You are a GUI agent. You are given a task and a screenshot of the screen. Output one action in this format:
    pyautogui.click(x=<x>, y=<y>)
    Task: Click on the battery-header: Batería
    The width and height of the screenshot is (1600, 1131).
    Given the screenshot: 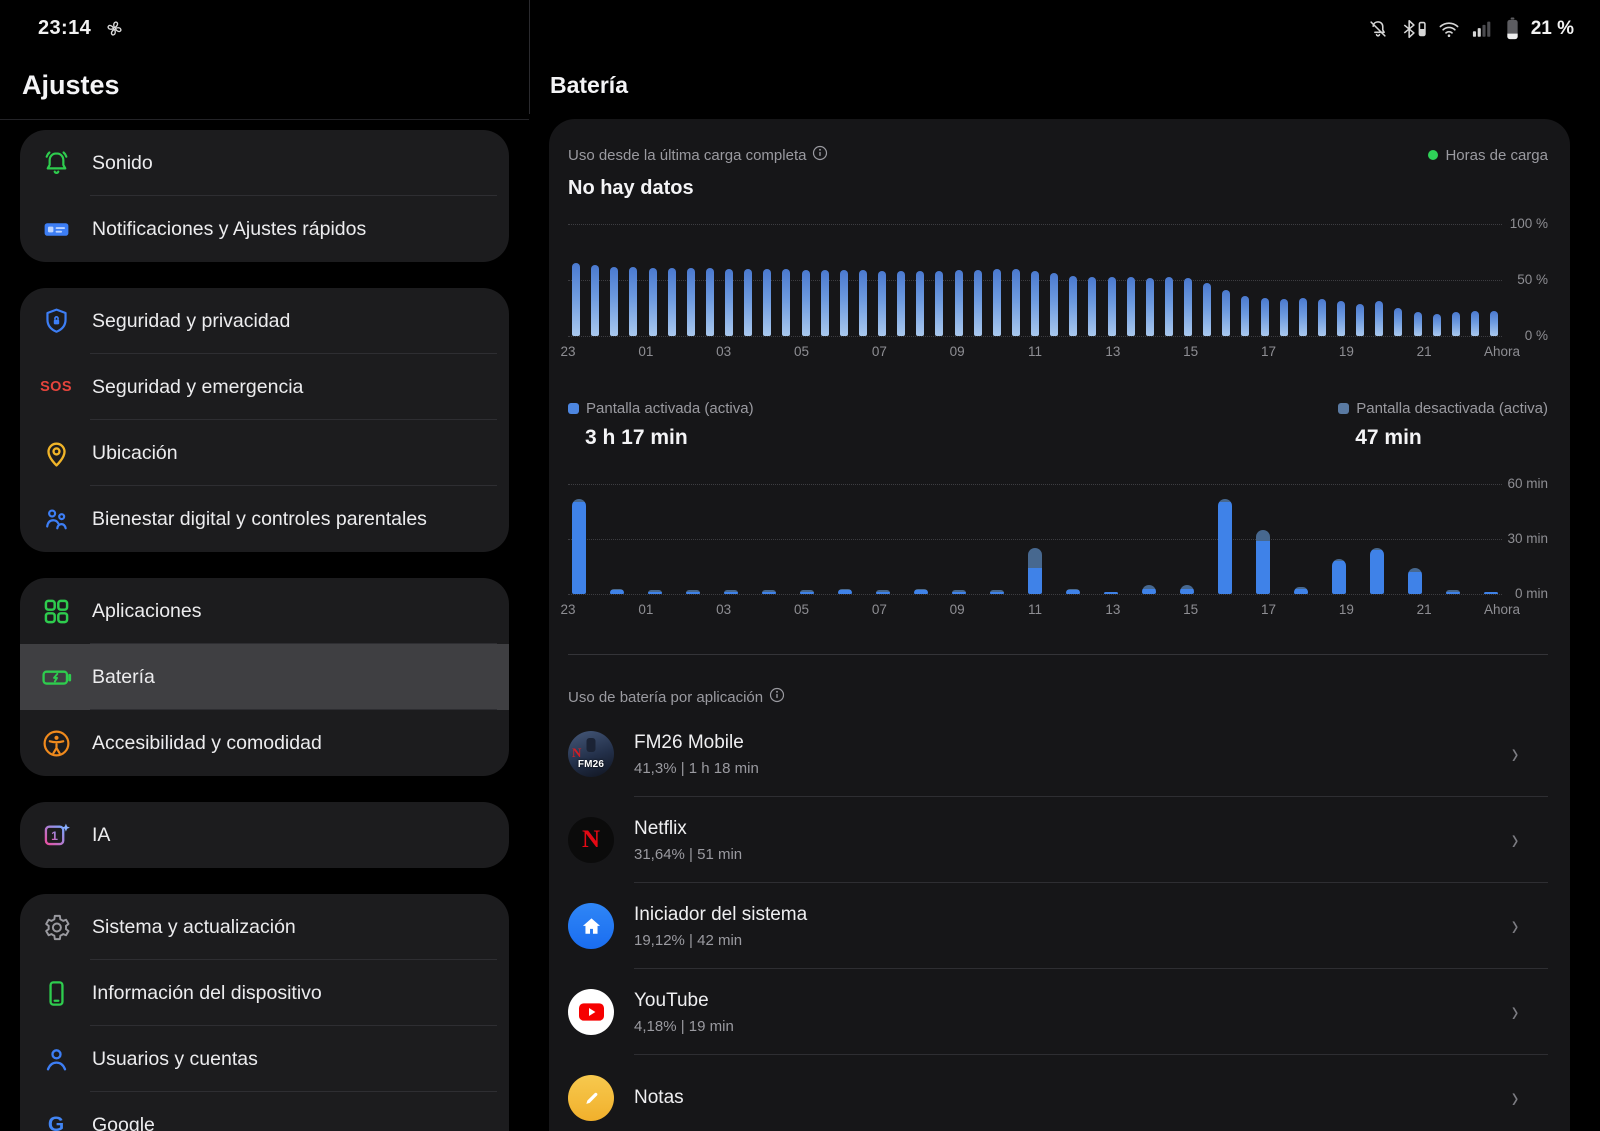 What is the action you would take?
    pyautogui.click(x=1064, y=85)
    